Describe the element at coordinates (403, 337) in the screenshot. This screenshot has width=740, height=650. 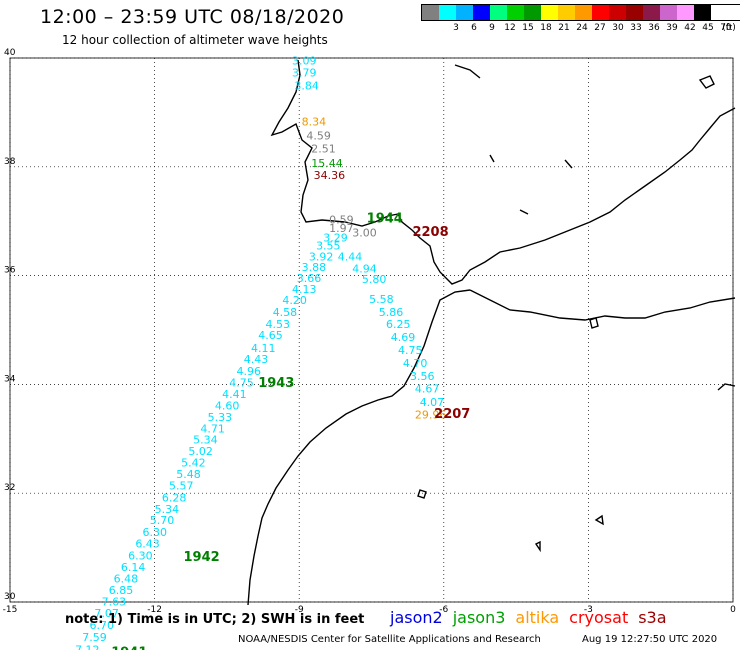
I see `wave-height-value: 4.69` at that location.